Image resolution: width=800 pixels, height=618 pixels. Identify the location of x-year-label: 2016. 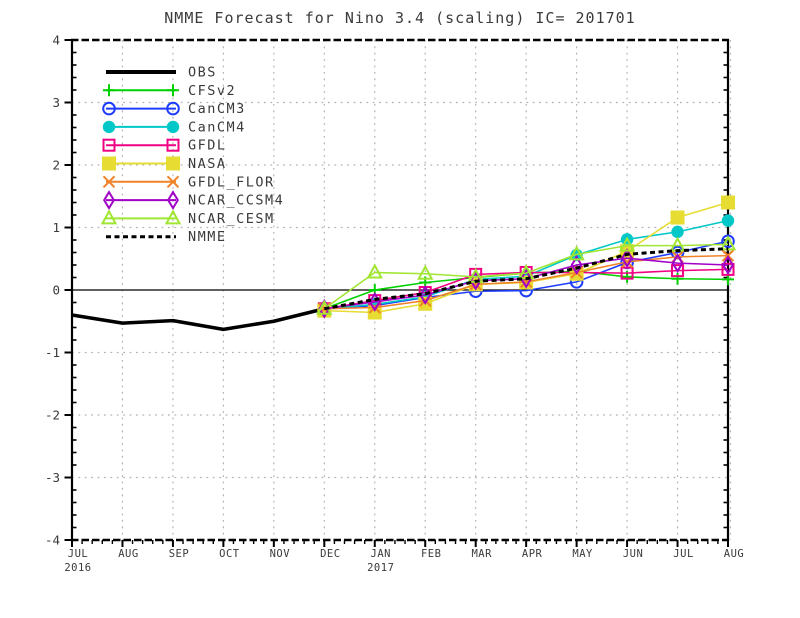
(77, 568).